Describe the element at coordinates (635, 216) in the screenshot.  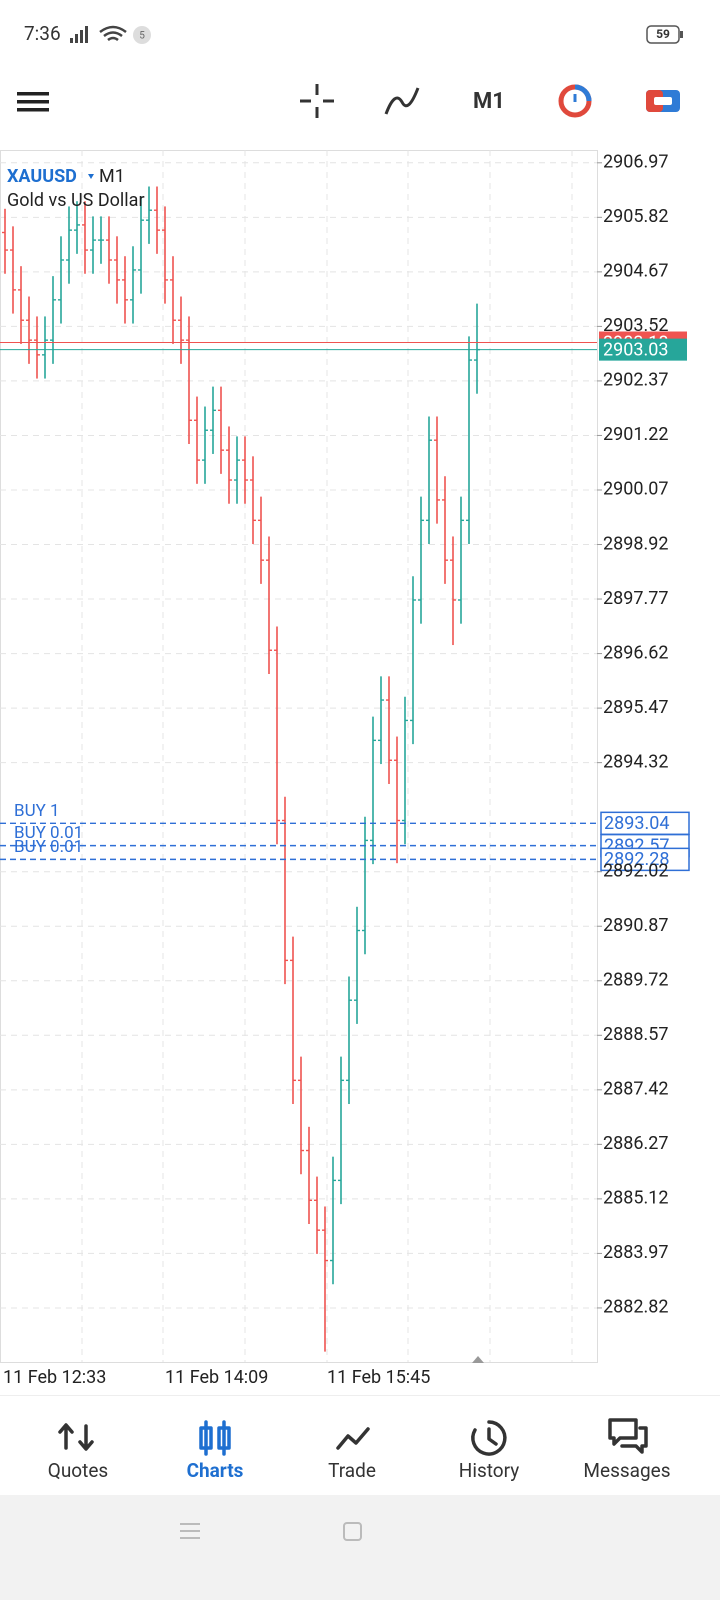
I see `y-tick-label: 2905.82` at that location.